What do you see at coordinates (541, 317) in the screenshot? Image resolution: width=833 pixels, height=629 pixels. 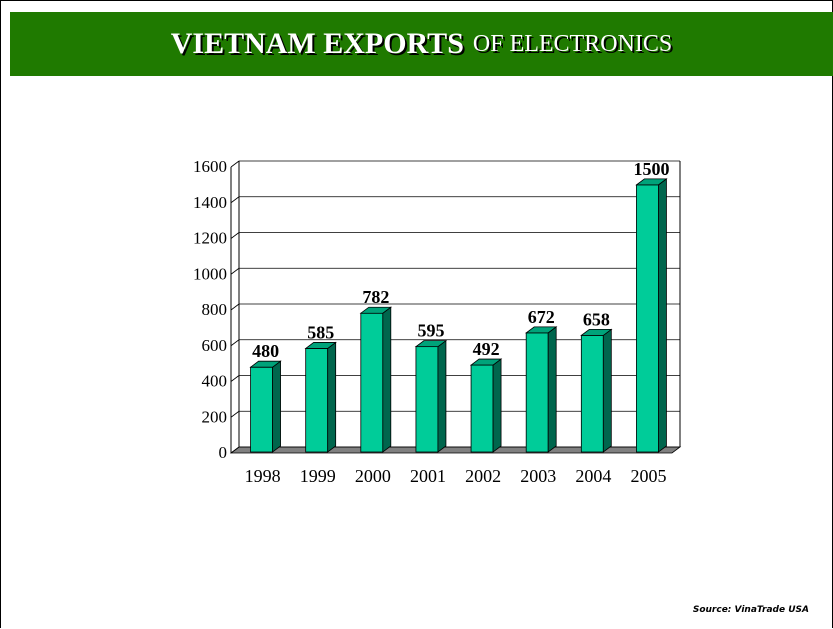 I see `data-label: 672` at bounding box center [541, 317].